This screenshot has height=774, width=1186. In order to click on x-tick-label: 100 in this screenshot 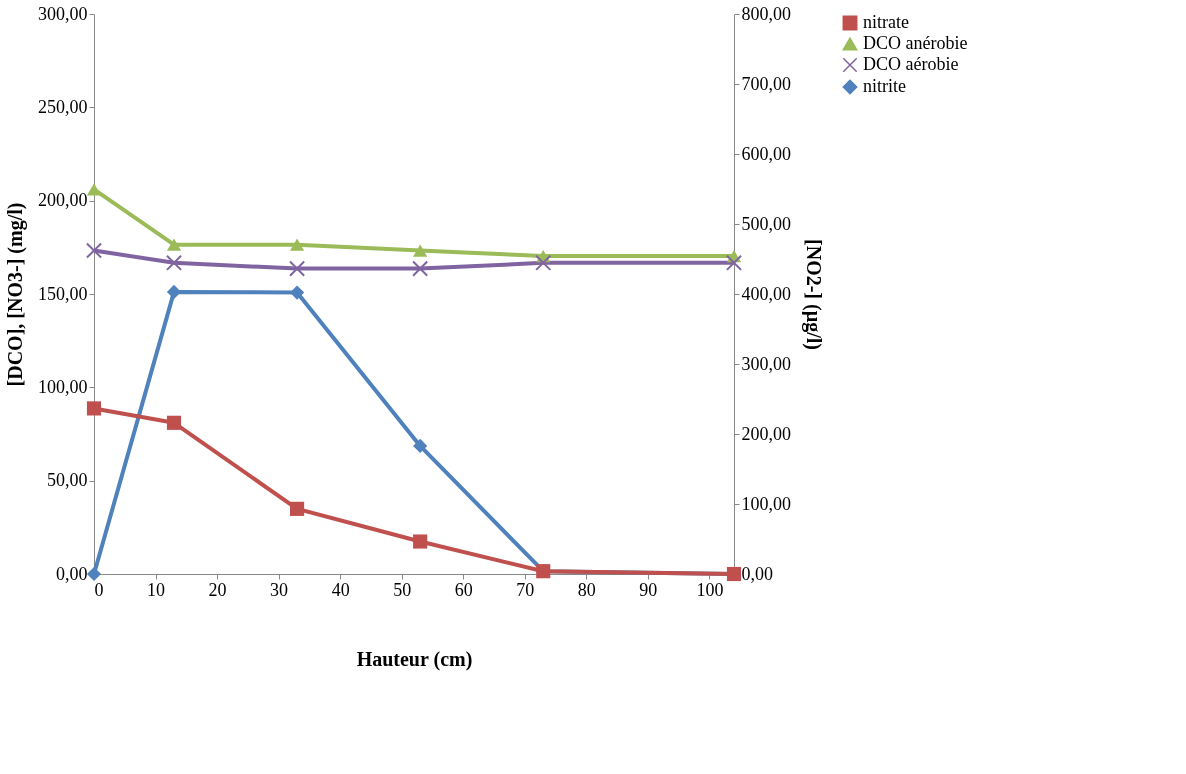, I will do `click(710, 589)`.